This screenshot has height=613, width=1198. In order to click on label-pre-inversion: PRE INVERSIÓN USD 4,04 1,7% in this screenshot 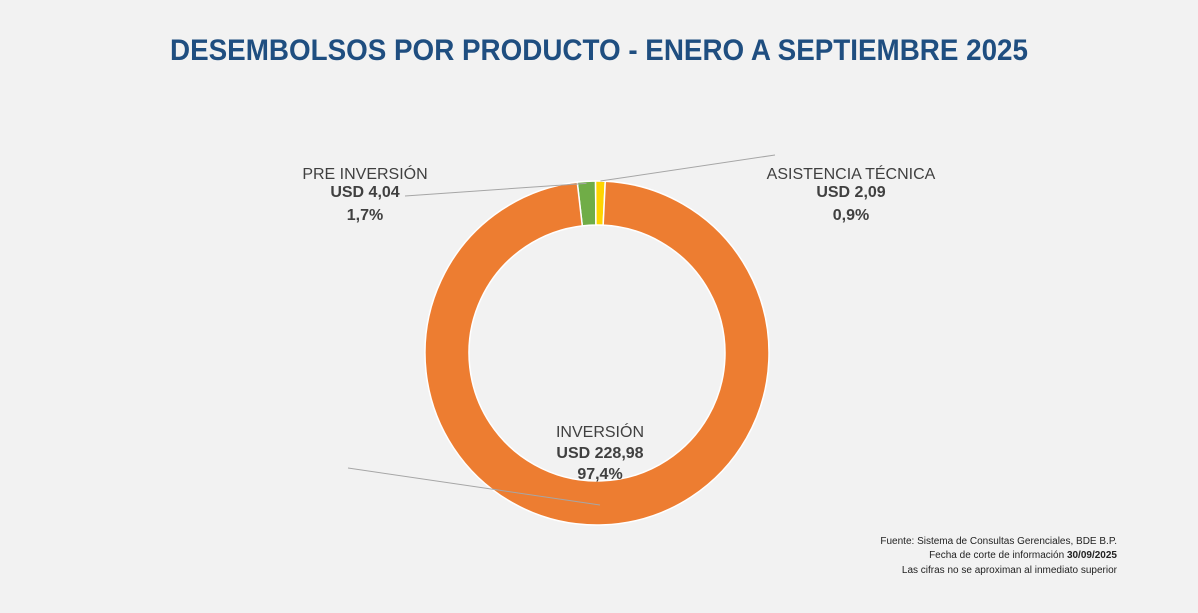, I will do `click(364, 194)`.